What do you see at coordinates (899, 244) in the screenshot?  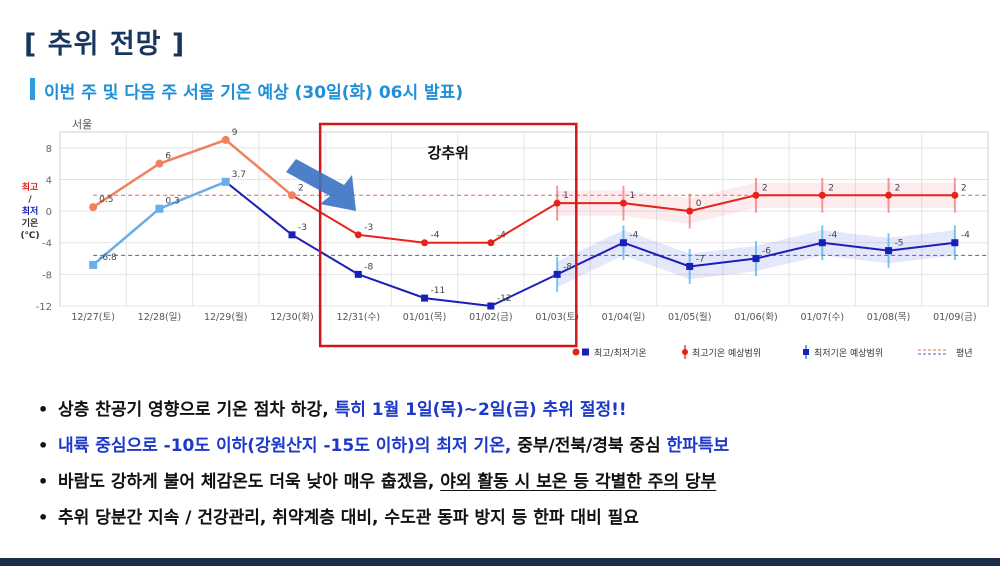 I see `min-value-label: -5` at bounding box center [899, 244].